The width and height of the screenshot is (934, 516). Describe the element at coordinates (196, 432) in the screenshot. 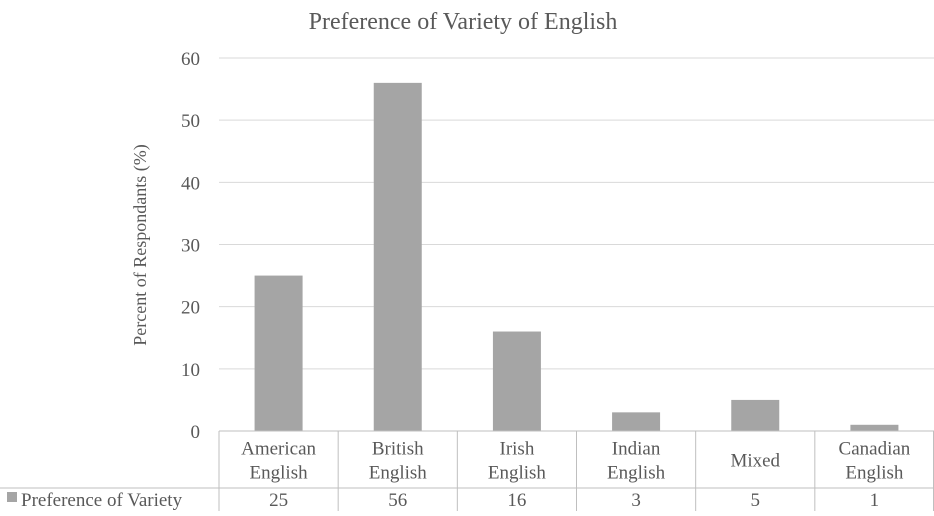

I see `y-tick-label: 0` at that location.